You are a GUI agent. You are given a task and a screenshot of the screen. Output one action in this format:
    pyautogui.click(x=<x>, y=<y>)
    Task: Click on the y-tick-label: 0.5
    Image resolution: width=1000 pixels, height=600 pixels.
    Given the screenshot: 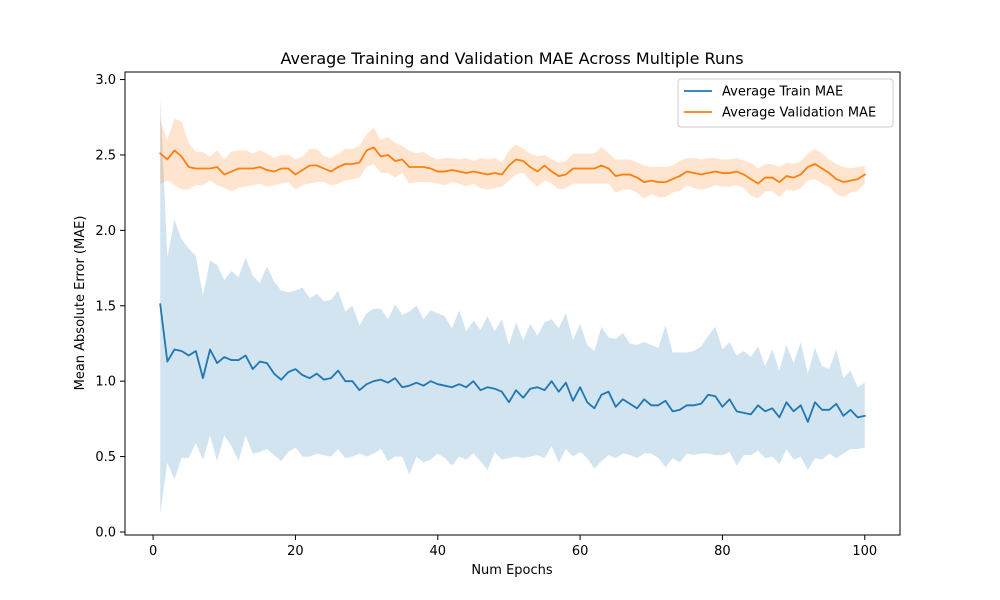 What is the action you would take?
    pyautogui.click(x=105, y=457)
    